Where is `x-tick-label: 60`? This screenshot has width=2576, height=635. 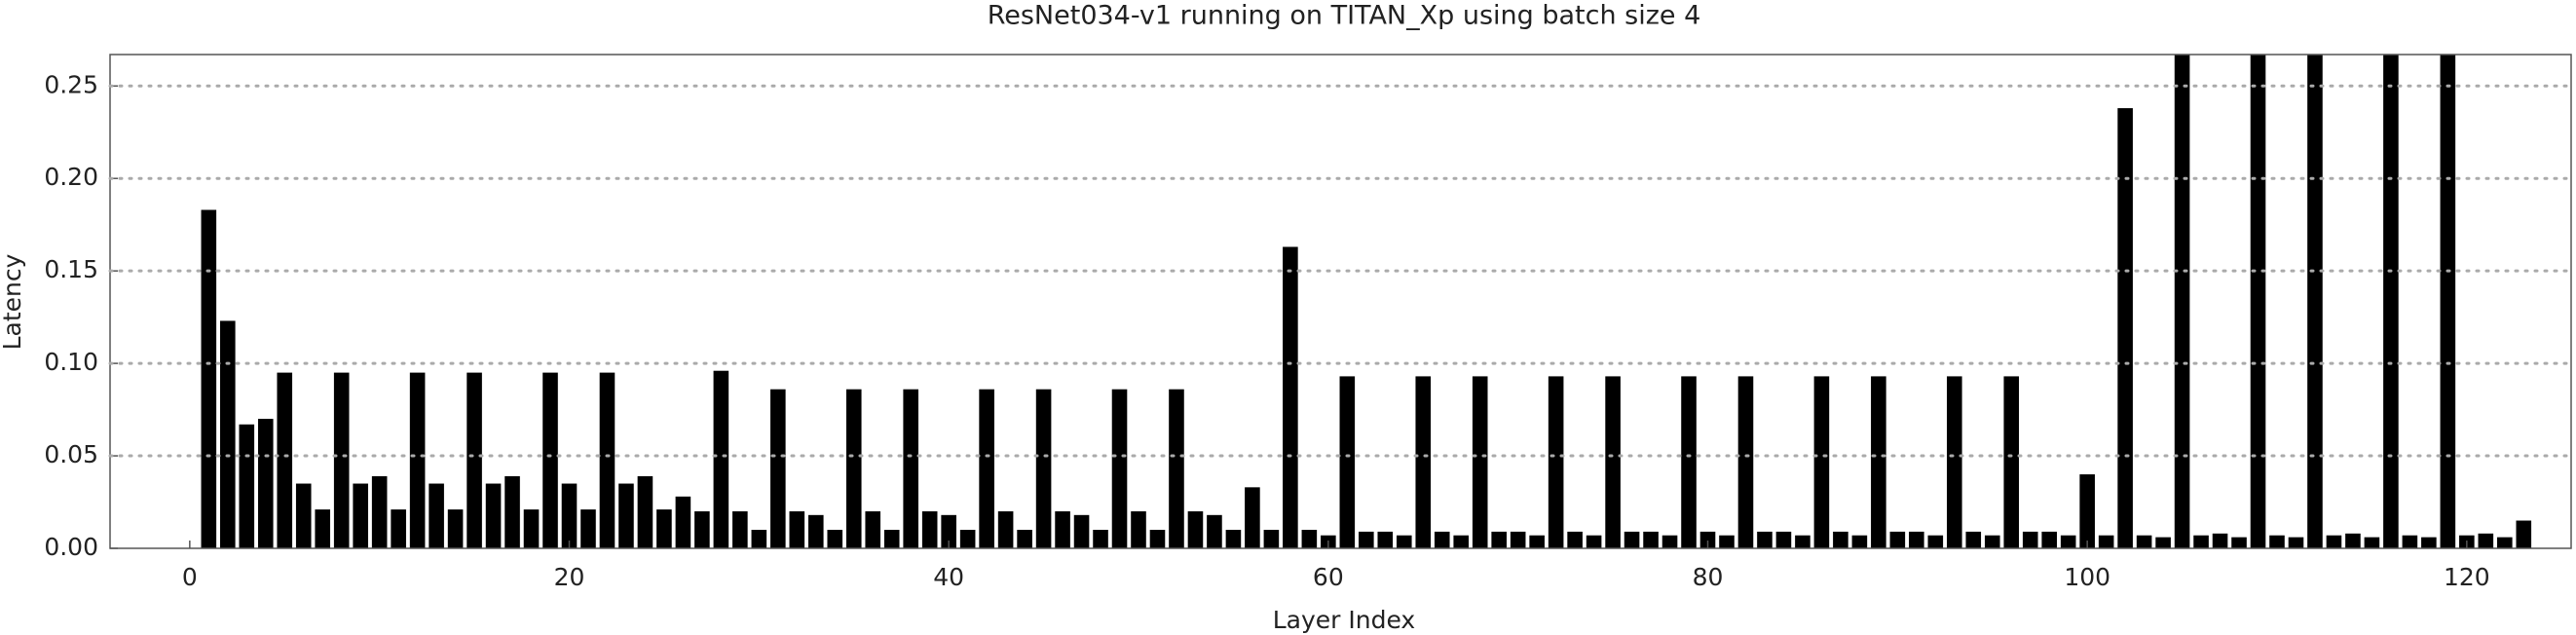
x-tick-label: 60 is located at coordinates (1328, 577).